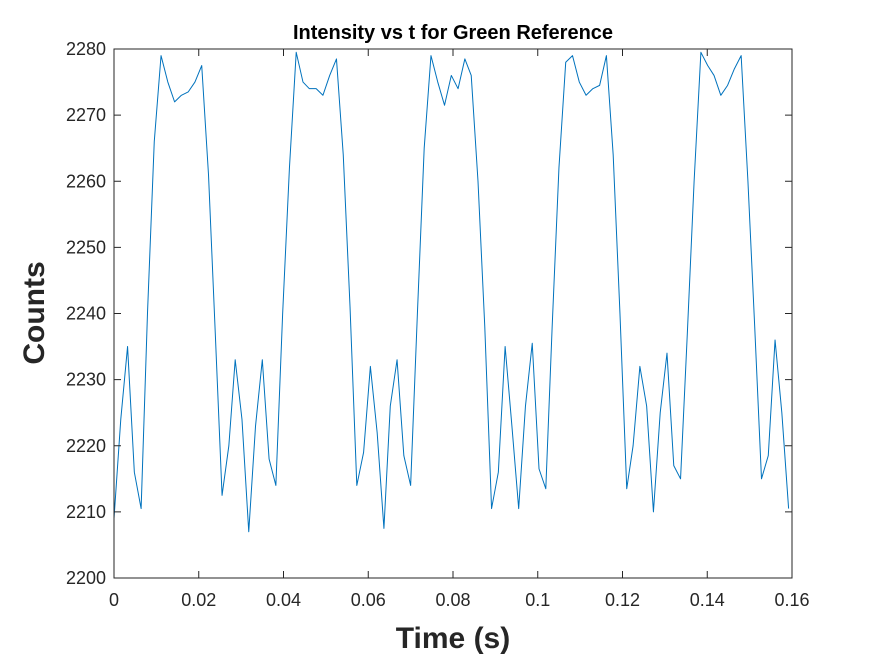 This screenshot has width=875, height=656. I want to click on x-axis-label: Time (s), so click(453, 638).